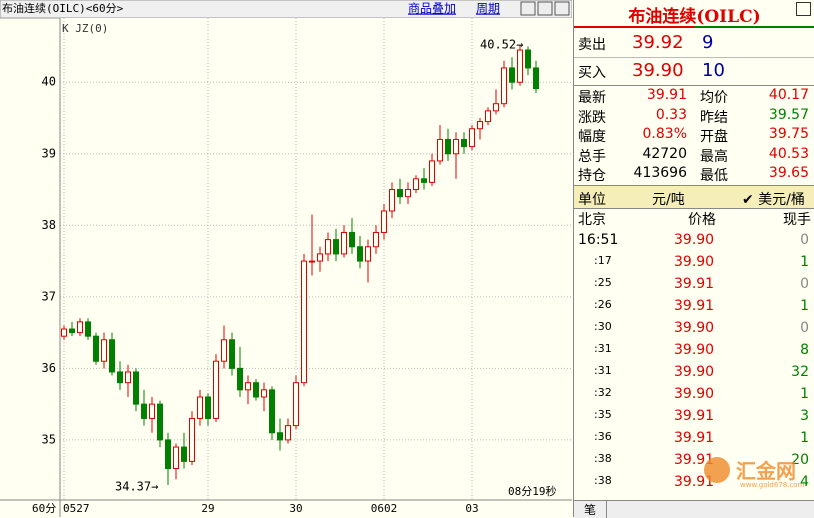 This screenshot has width=814, height=518. What do you see at coordinates (694, 174) in the screenshot?
I see `stat-row: 持仓 413696 最低 39.65` at bounding box center [694, 174].